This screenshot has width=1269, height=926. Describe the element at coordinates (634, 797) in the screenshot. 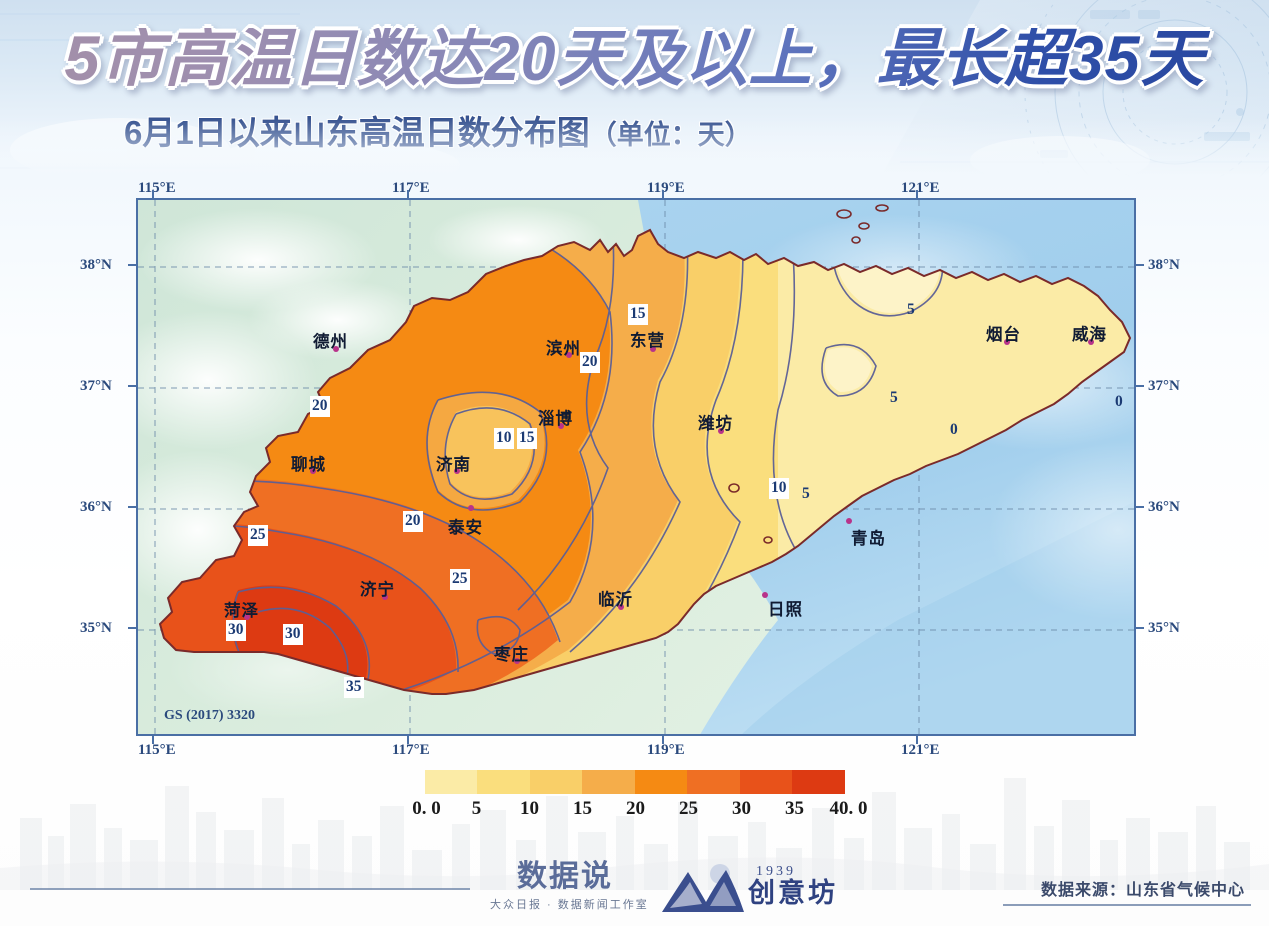

I see `colorbar-legend: 0. 0 5 10 15 20 25 30 35 40. 0` at that location.